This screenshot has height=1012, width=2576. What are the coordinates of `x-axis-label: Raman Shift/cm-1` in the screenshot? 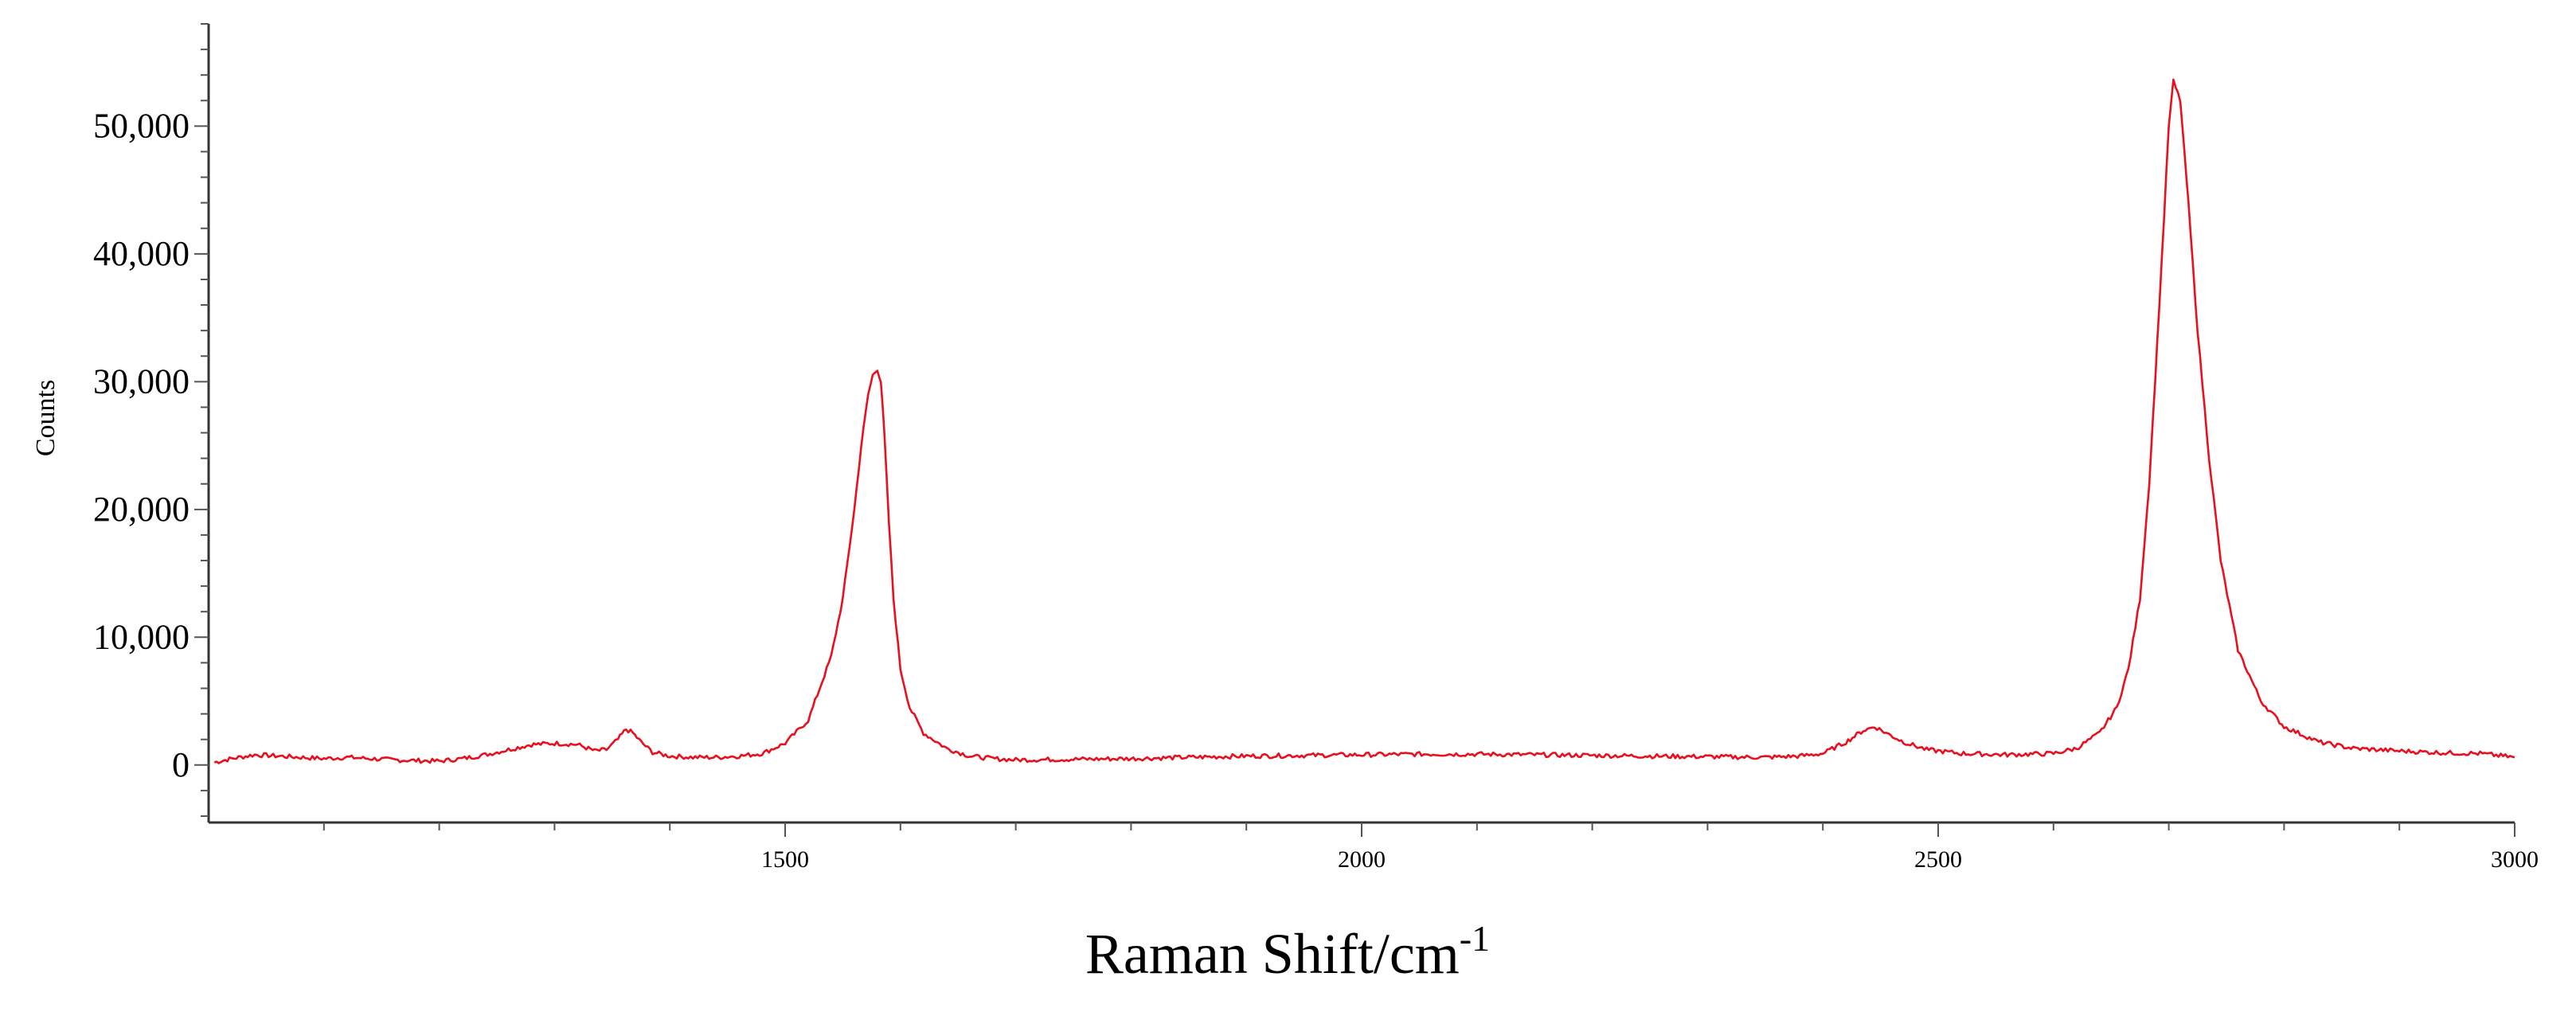 It's located at (1288, 952).